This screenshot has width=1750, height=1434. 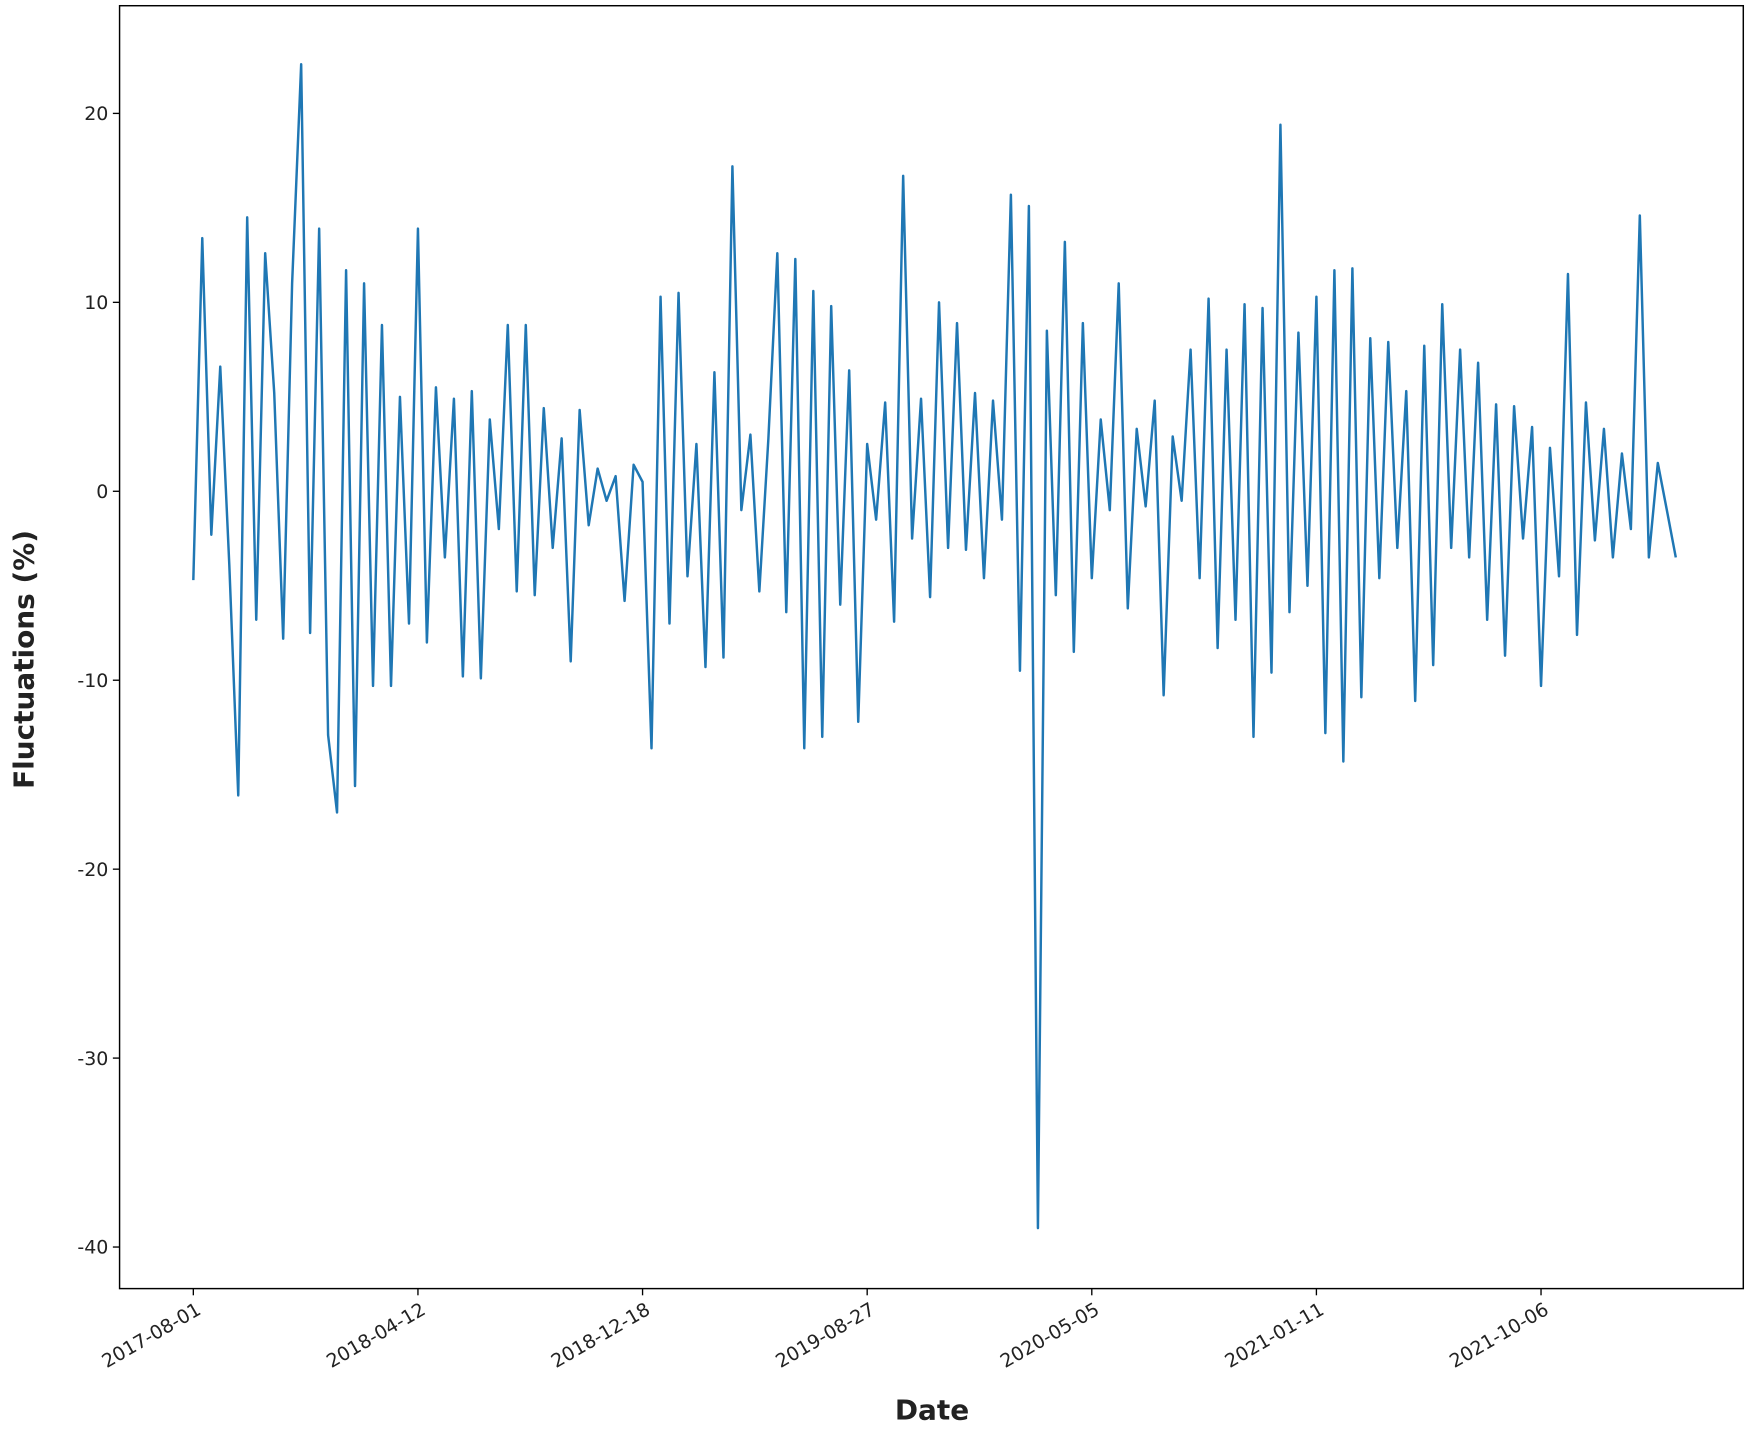 I want to click on x-tick-label: 2021-01-11, so click(x=1274, y=1335).